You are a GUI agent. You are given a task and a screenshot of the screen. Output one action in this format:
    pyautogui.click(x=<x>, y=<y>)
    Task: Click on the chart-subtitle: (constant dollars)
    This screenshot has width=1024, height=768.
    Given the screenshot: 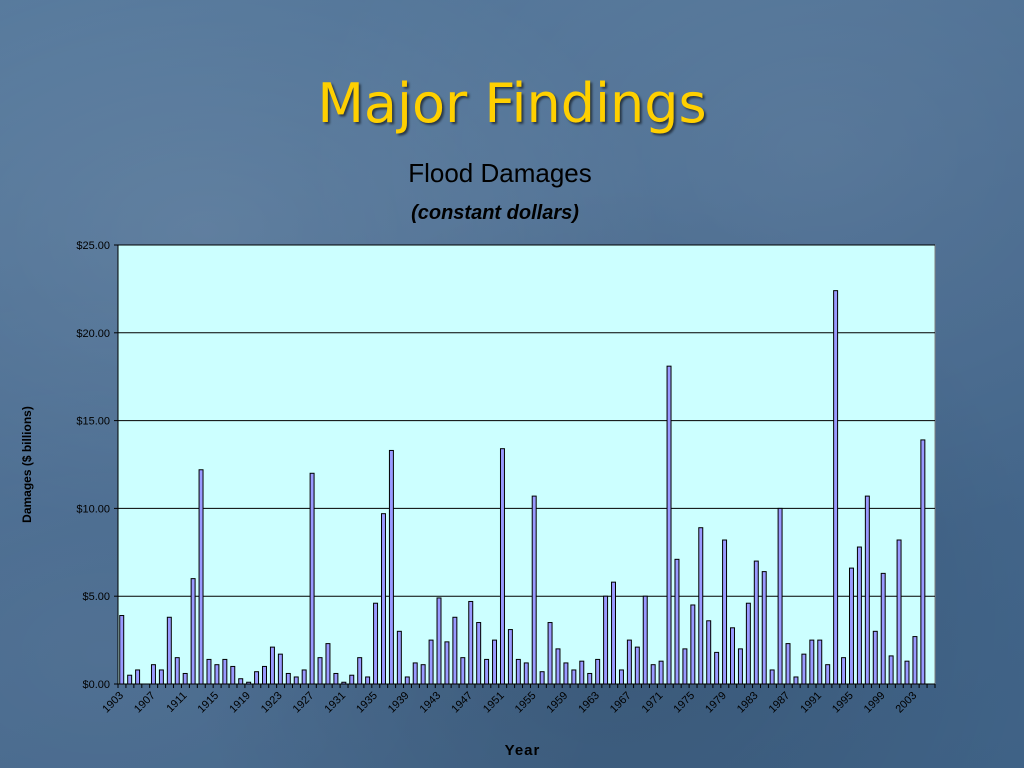 What is the action you would take?
    pyautogui.click(x=495, y=213)
    